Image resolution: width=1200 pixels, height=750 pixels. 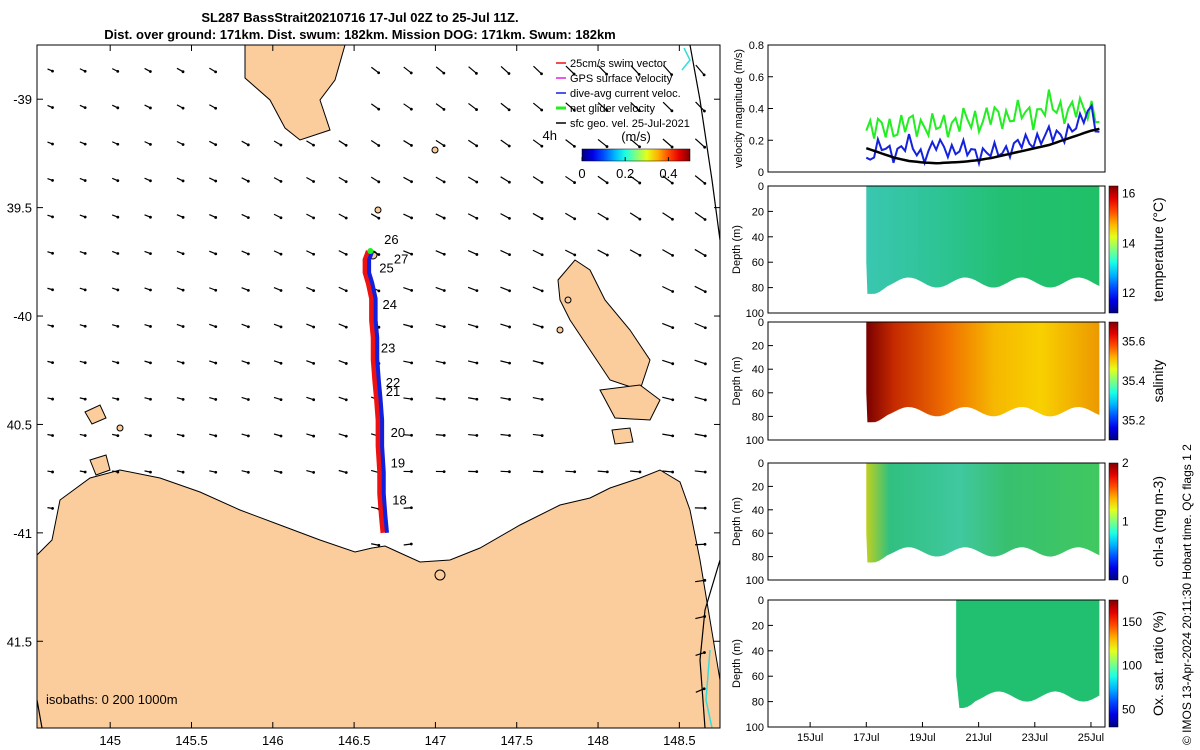 What do you see at coordinates (758, 511) in the screenshot?
I see `ytick-label: 40` at bounding box center [758, 511].